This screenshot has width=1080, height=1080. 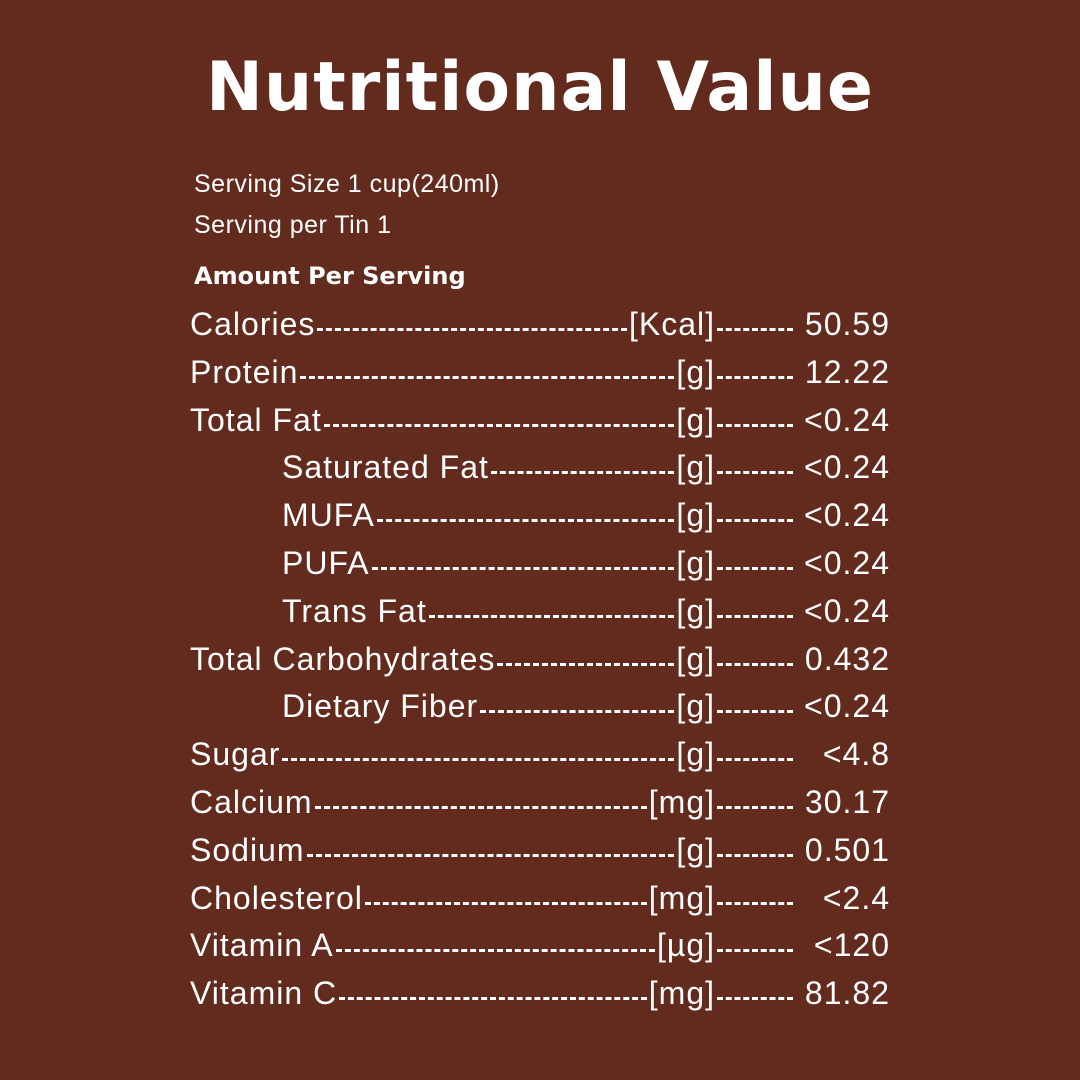 I want to click on nutrient-label: Calcium, so click(x=251, y=801).